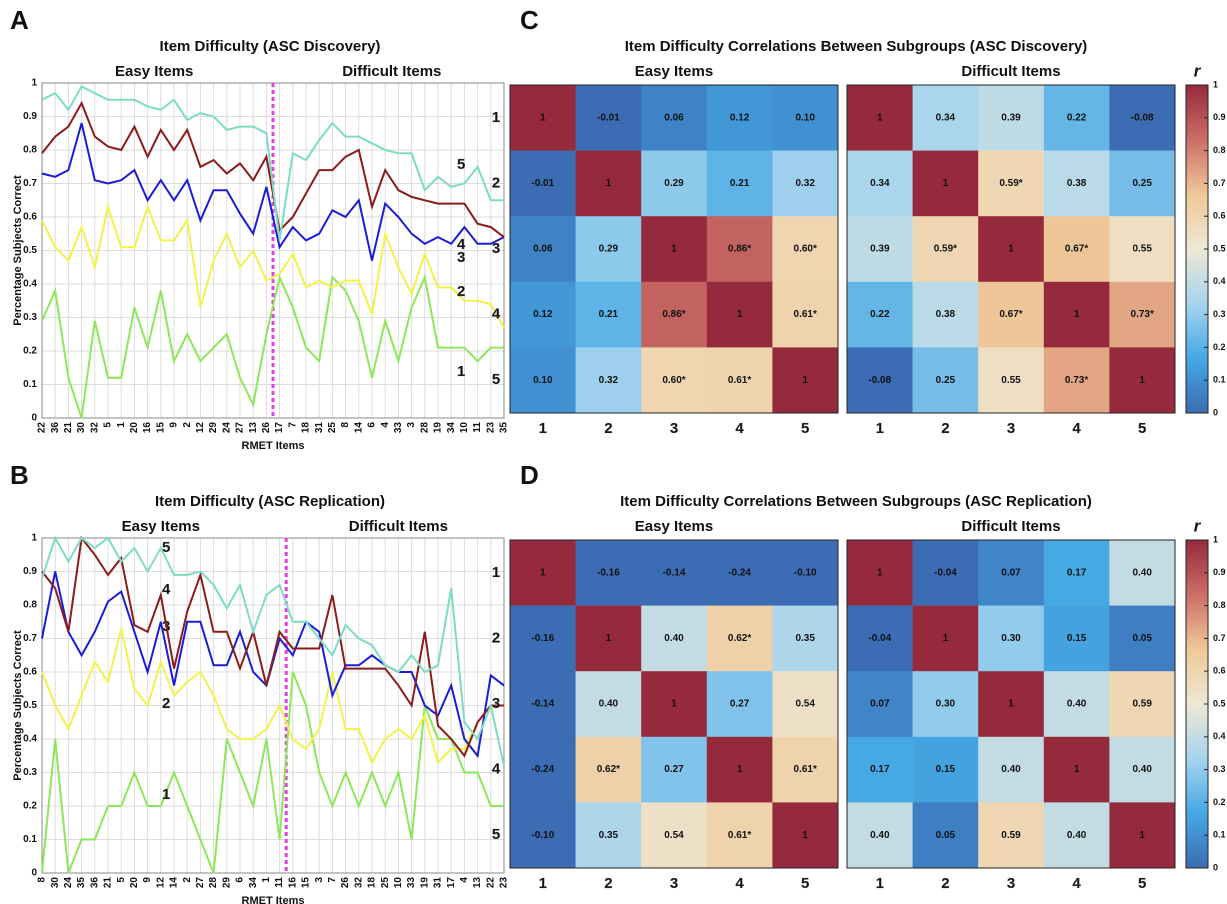 The width and height of the screenshot is (1227, 904). What do you see at coordinates (1010, 526) in the screenshot?
I see `matrix-subtitle: Difficult Items` at bounding box center [1010, 526].